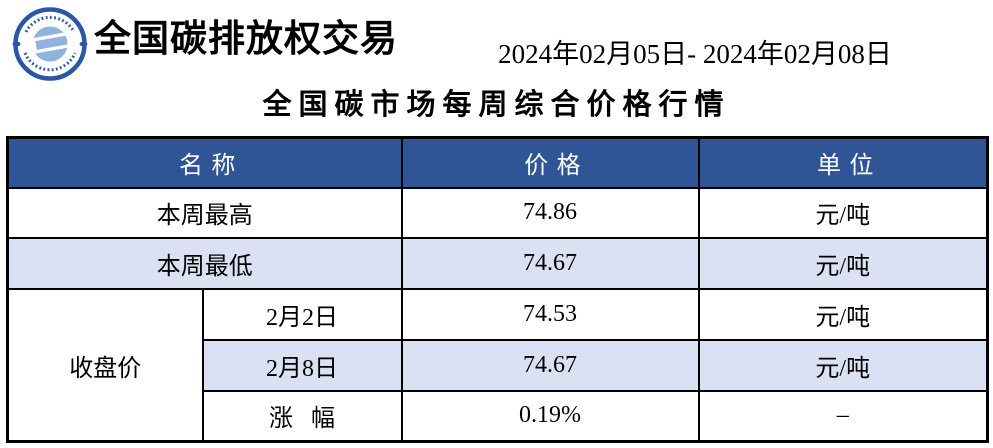 This screenshot has height=448, width=993. I want to click on week-low-price: 74.67, so click(550, 264).